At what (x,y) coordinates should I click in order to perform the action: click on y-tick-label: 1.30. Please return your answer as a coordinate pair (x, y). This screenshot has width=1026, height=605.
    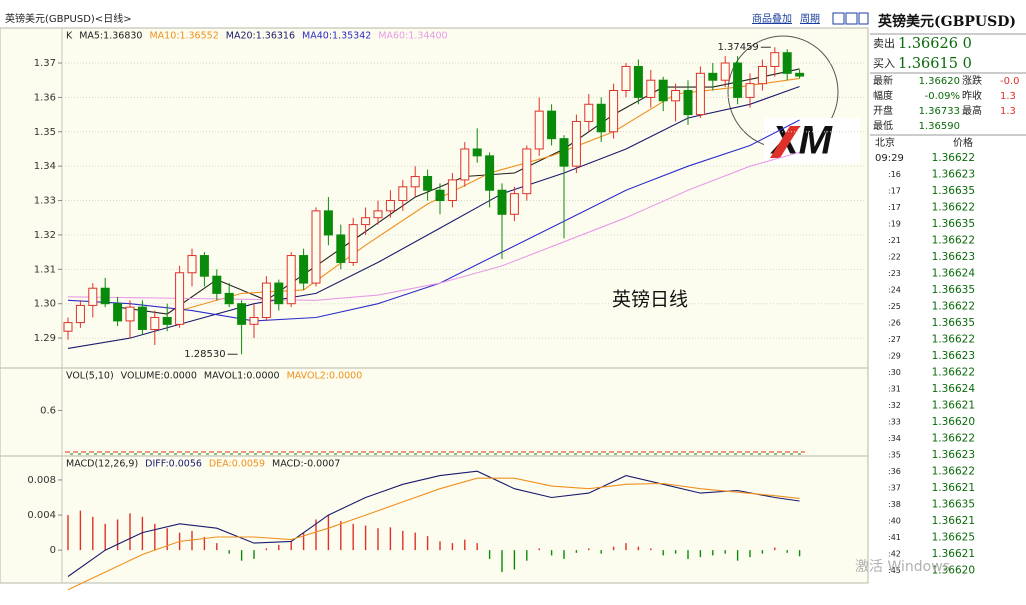
    Looking at the image, I should click on (45, 304).